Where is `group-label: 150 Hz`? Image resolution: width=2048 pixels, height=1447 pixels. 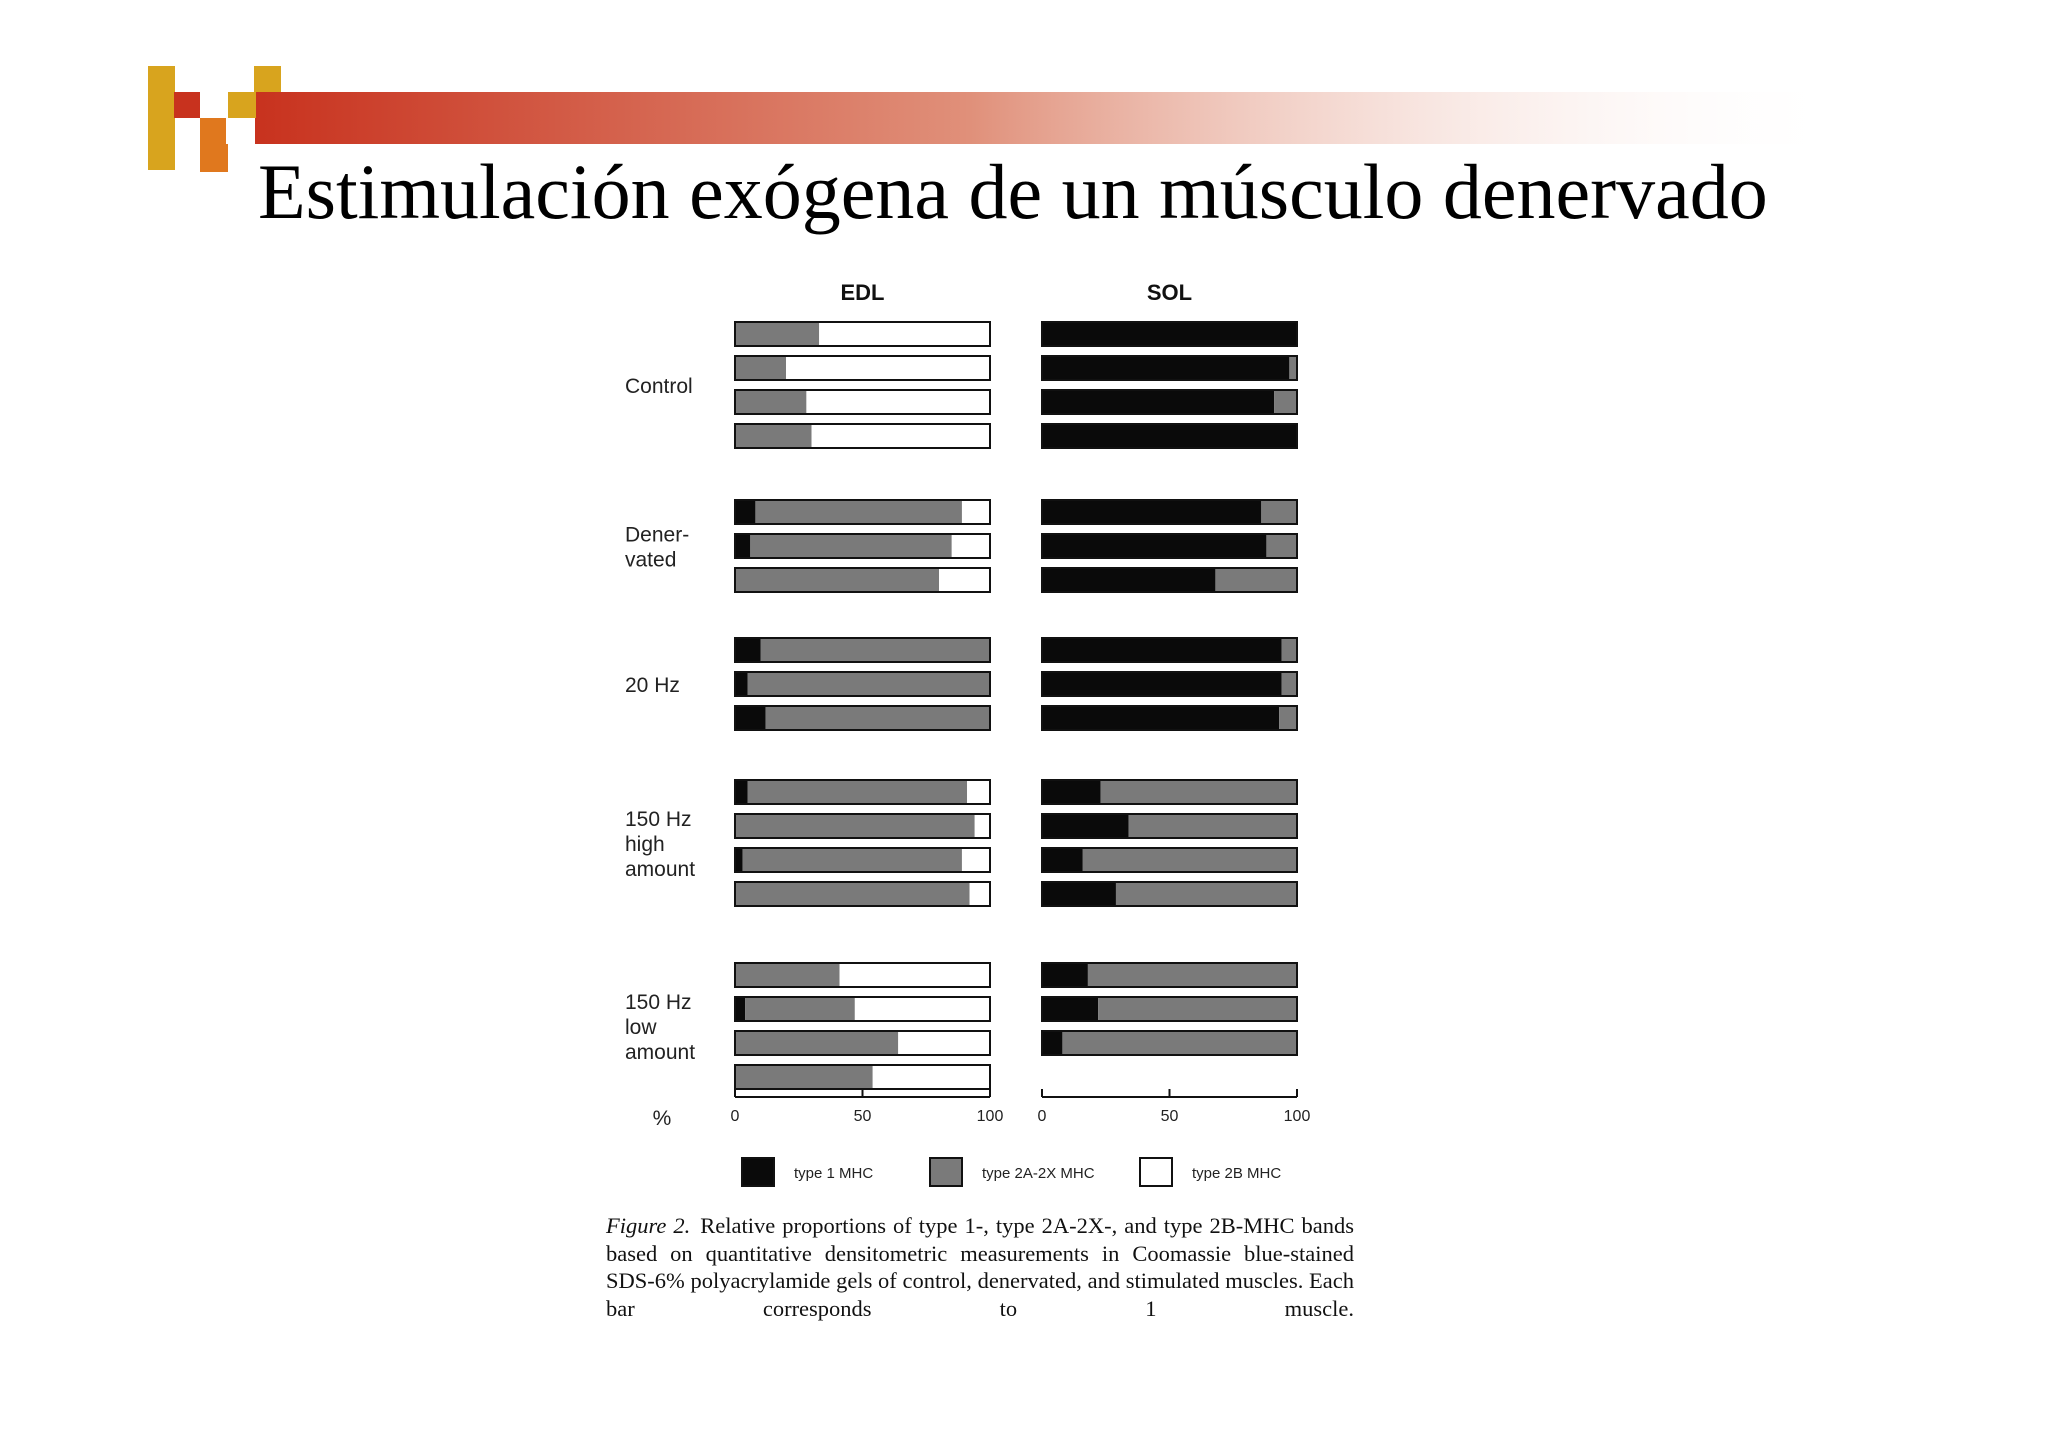 group-label: 150 Hz is located at coordinates (658, 819).